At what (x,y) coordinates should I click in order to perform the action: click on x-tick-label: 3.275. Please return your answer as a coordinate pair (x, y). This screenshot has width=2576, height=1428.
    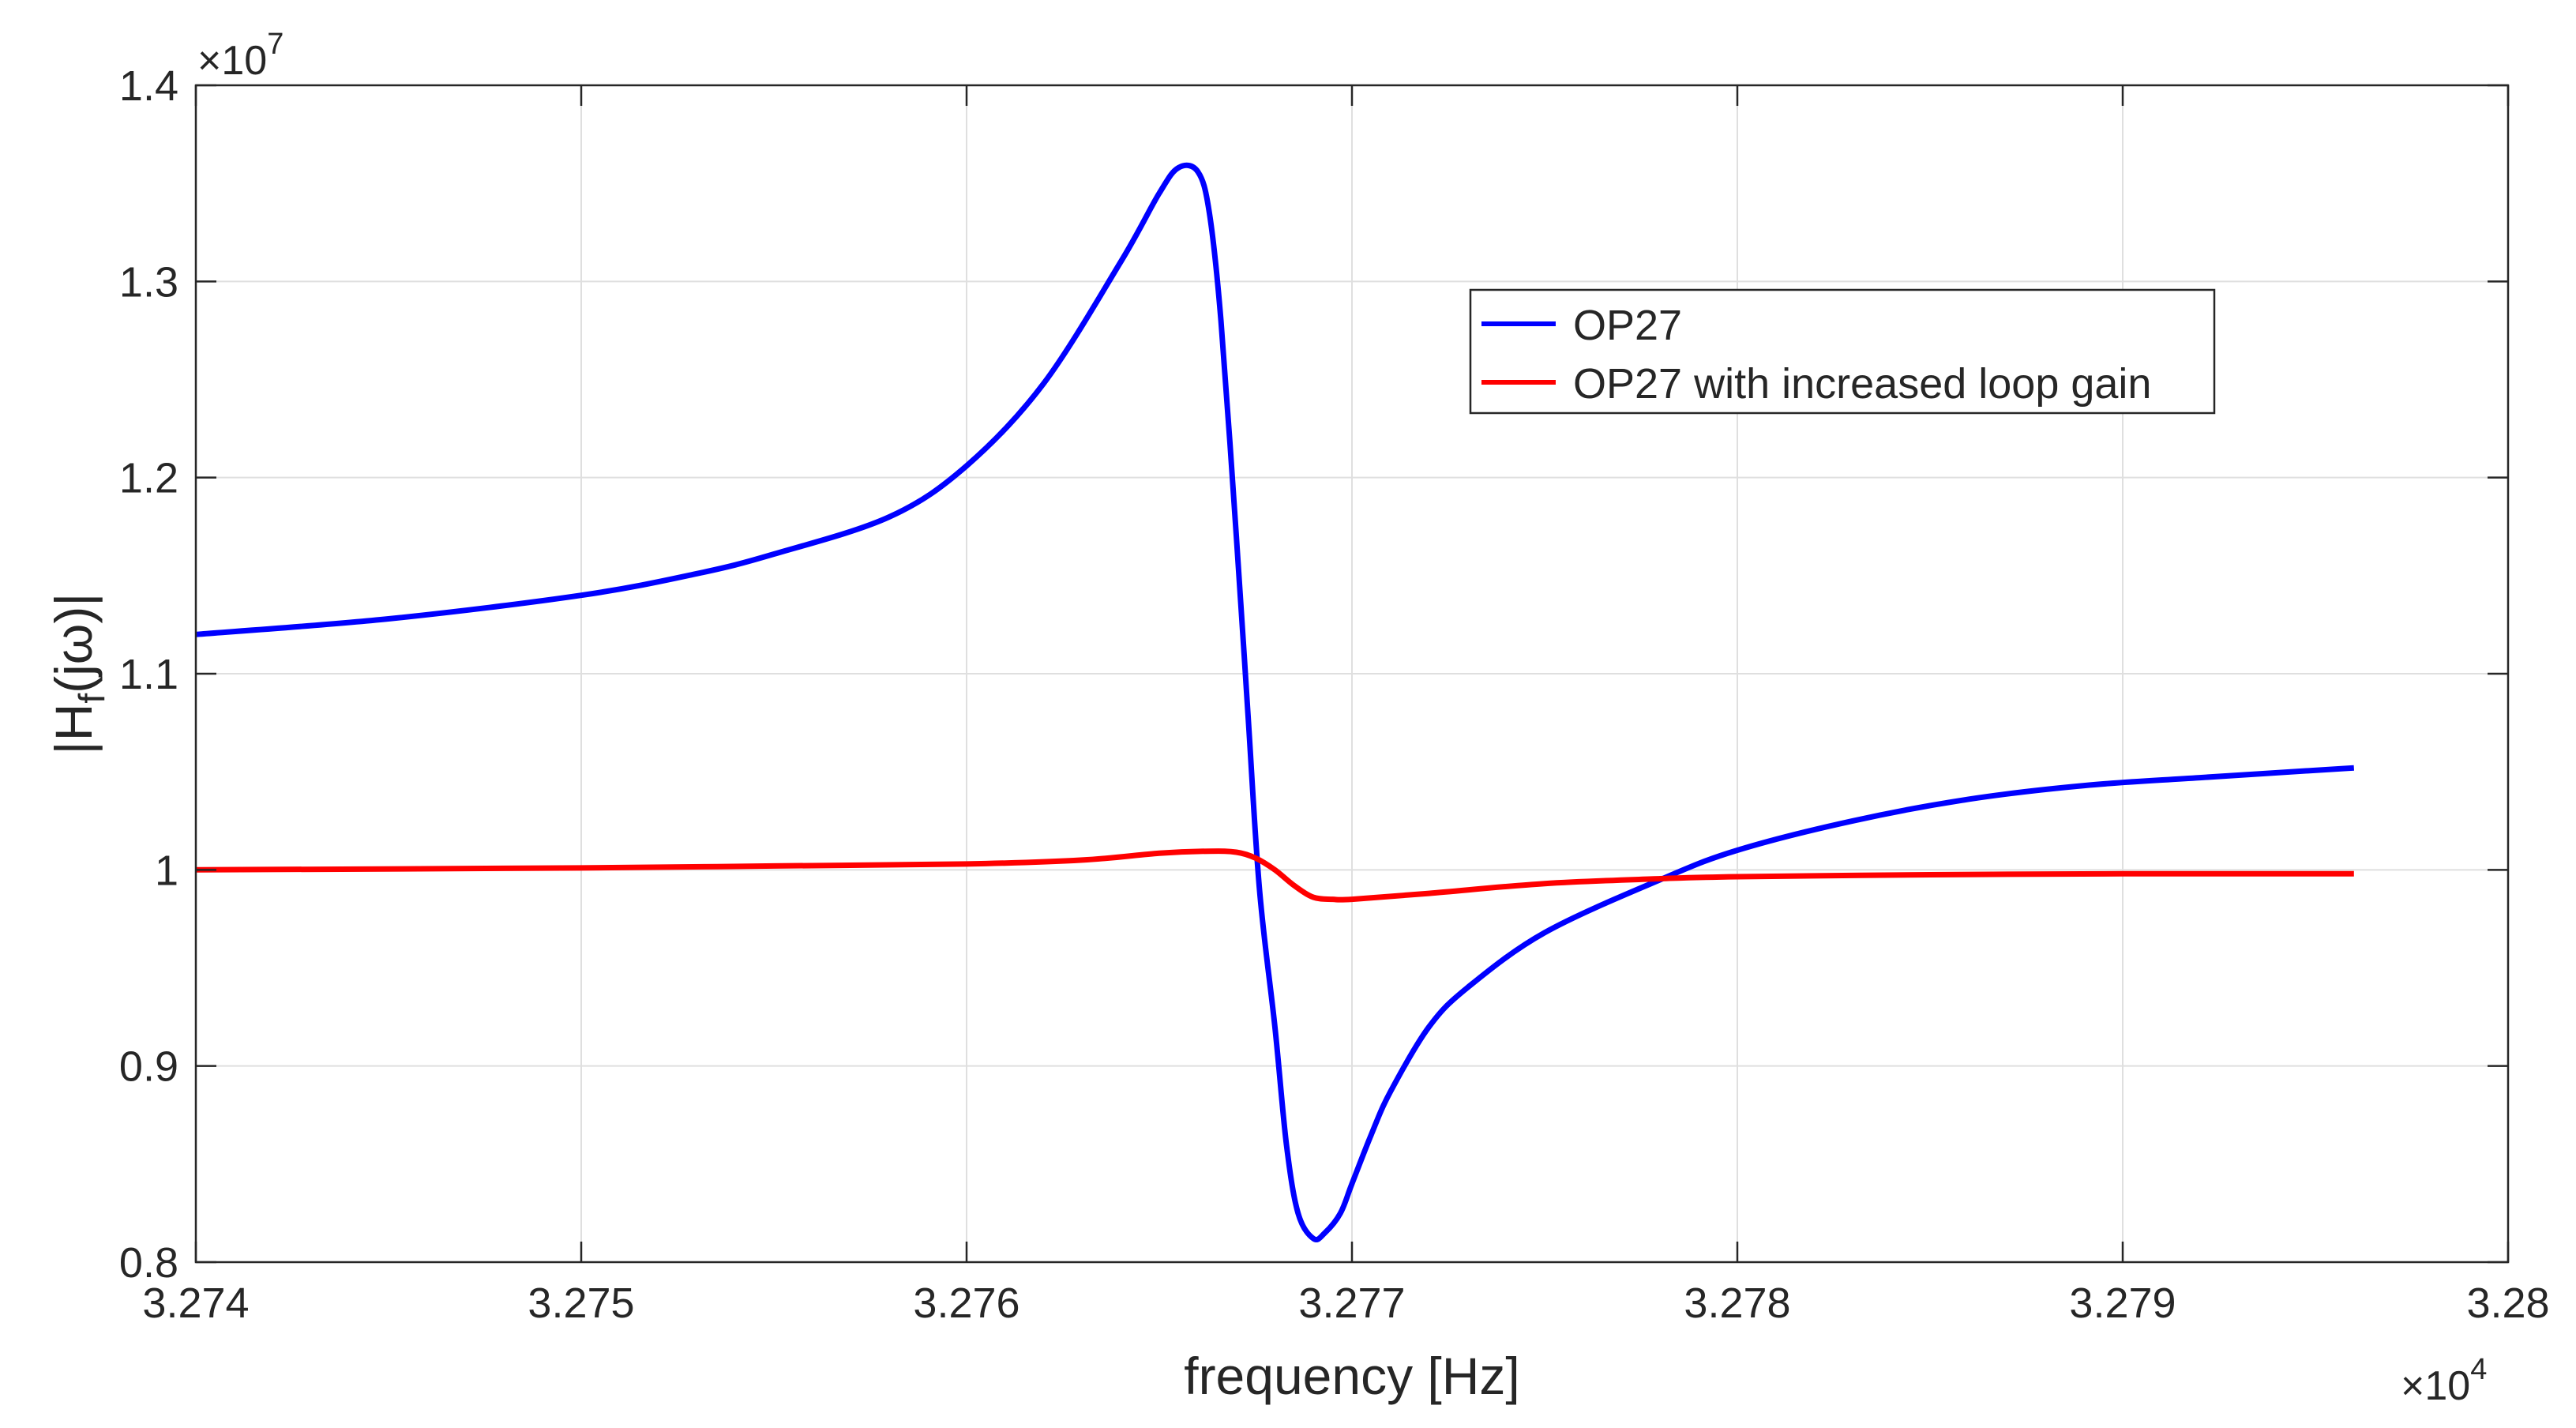
    Looking at the image, I should click on (581, 1303).